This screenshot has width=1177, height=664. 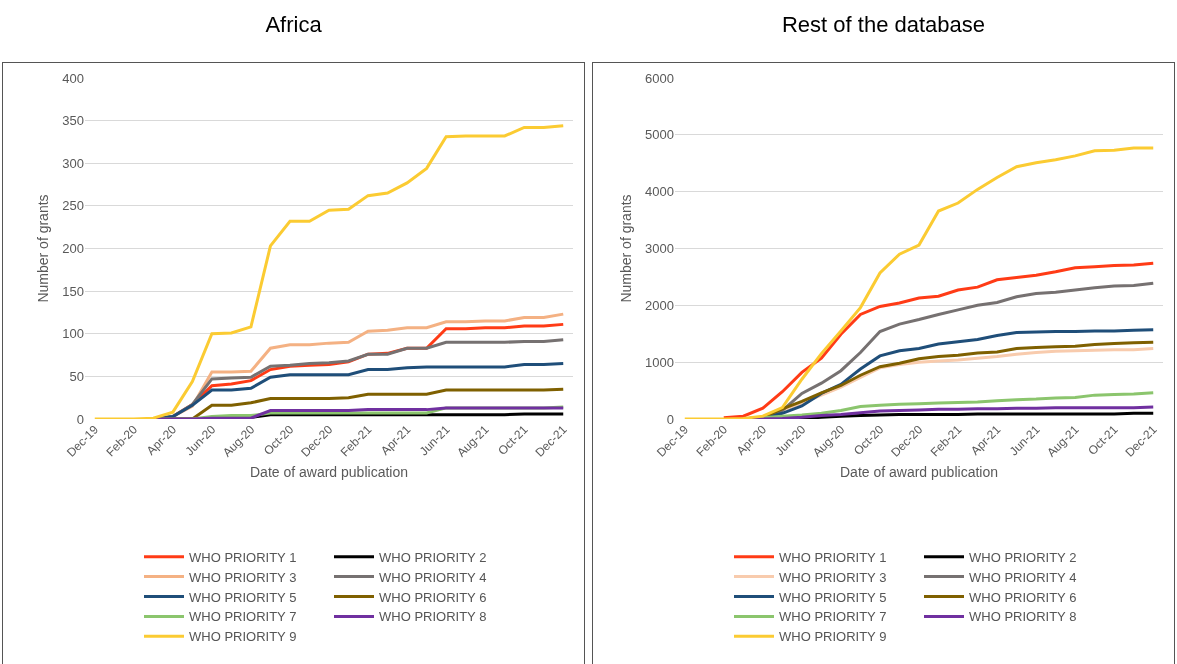 I want to click on y-tick-label: 50, so click(x=76, y=376).